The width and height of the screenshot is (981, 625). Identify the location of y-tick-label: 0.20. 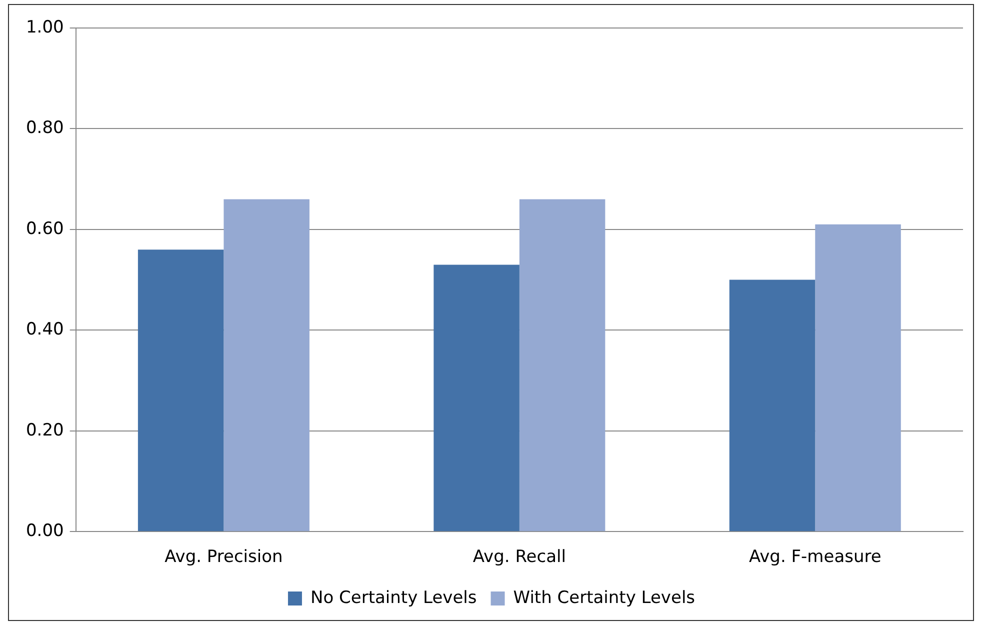
(45, 430).